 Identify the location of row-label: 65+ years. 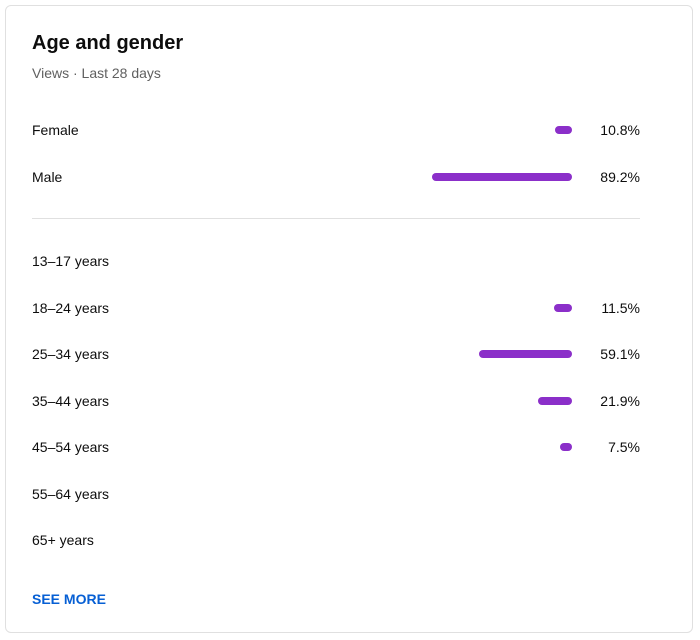
(63, 540).